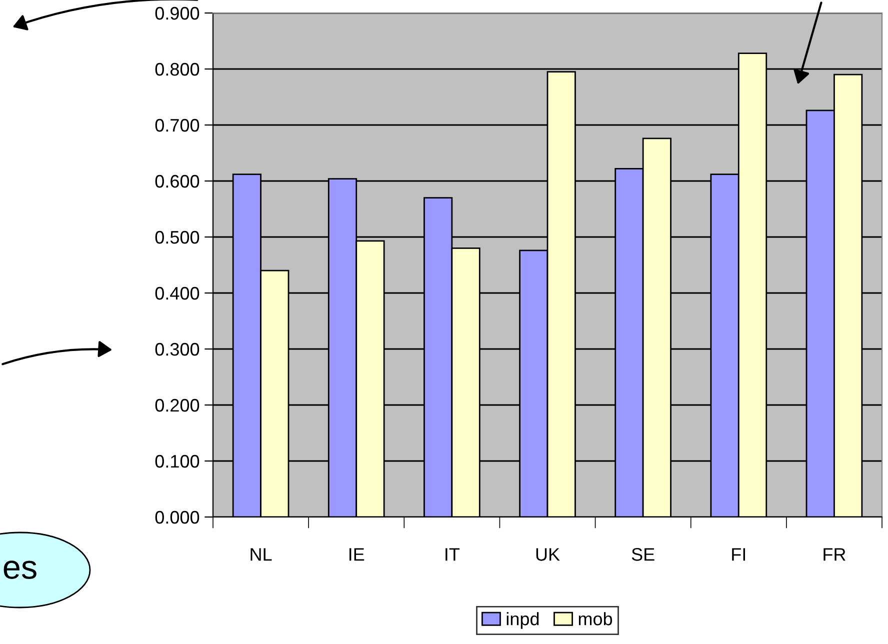 This screenshot has width=888, height=644. What do you see at coordinates (595, 619) in the screenshot?
I see `legend-label: mob` at bounding box center [595, 619].